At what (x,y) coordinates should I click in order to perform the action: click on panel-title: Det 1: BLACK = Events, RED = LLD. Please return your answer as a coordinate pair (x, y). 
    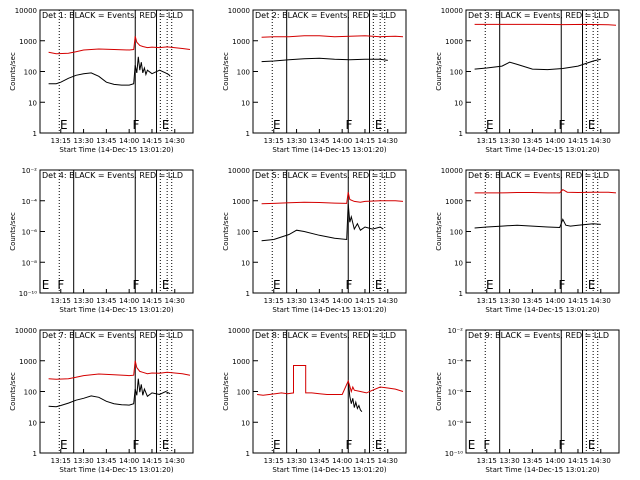
    Looking at the image, I should click on (112, 15).